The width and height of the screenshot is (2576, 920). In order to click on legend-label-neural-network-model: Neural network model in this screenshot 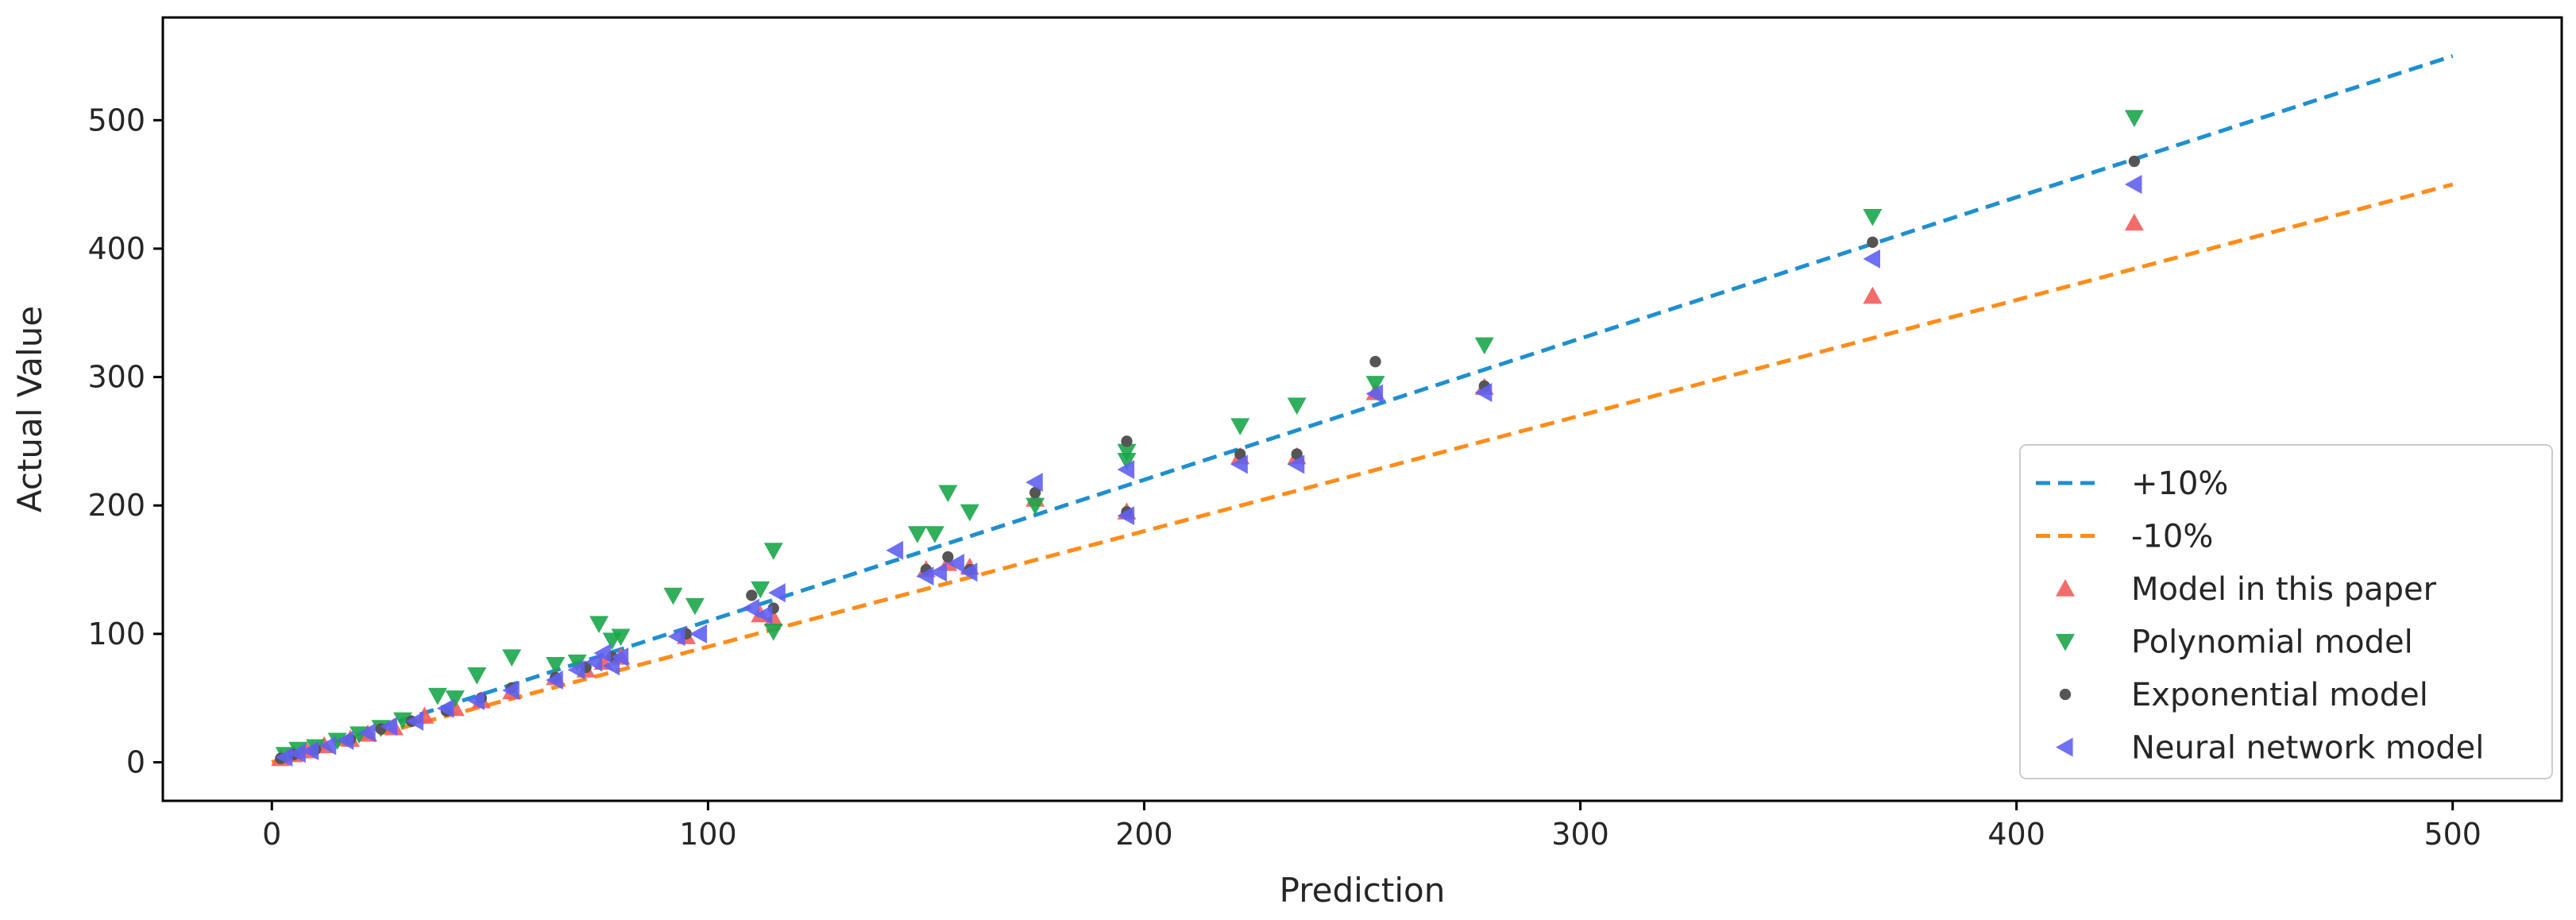, I will do `click(2307, 748)`.